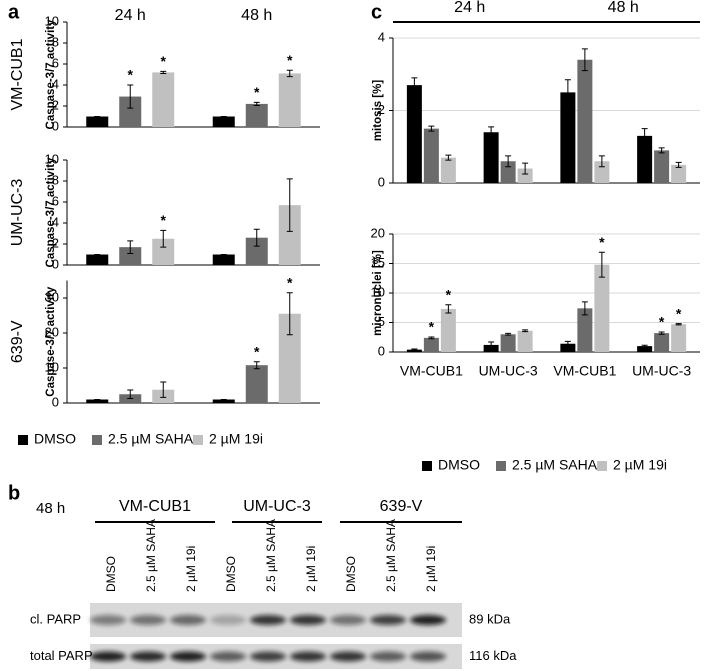 The width and height of the screenshot is (709, 671). I want to click on y-axis-label: micronuclei [%], so click(378, 293).